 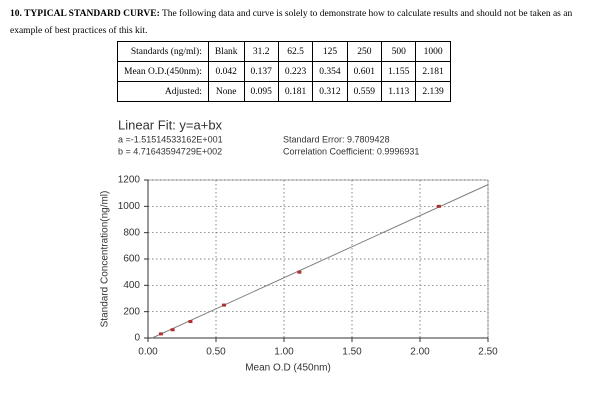 What do you see at coordinates (163, 91) in the screenshot?
I see `row-label: Adjusted:` at bounding box center [163, 91].